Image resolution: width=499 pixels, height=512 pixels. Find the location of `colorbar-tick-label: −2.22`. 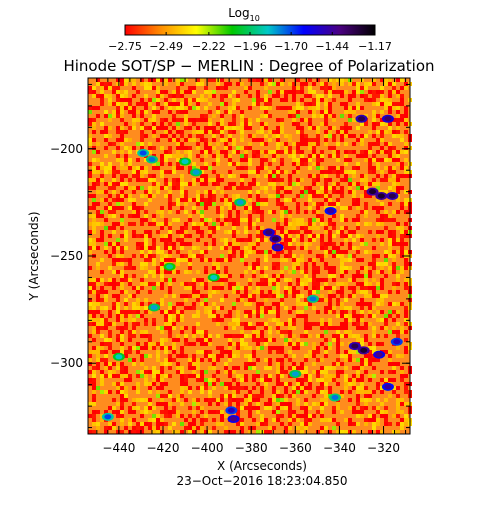

colorbar-tick-label: −2.22 is located at coordinates (209, 46).